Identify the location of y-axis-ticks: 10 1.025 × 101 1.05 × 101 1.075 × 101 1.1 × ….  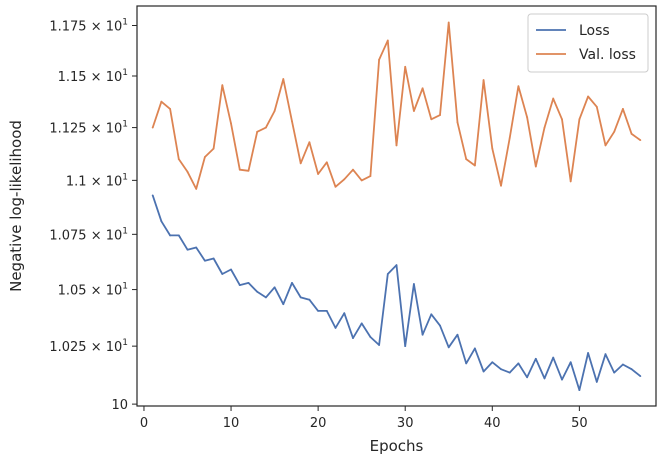
(93, 215).